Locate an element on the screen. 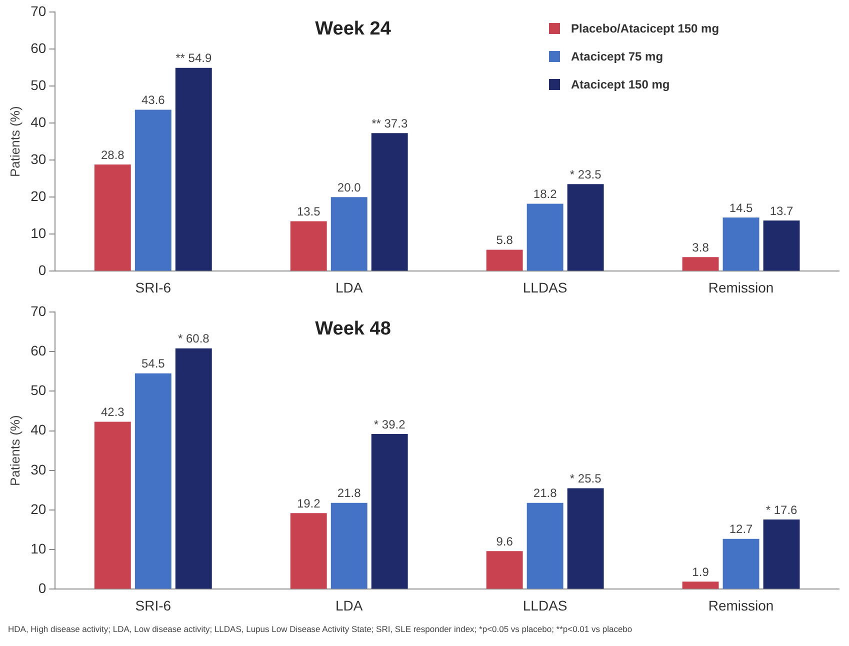  data-label: 19.2 is located at coordinates (308, 503).